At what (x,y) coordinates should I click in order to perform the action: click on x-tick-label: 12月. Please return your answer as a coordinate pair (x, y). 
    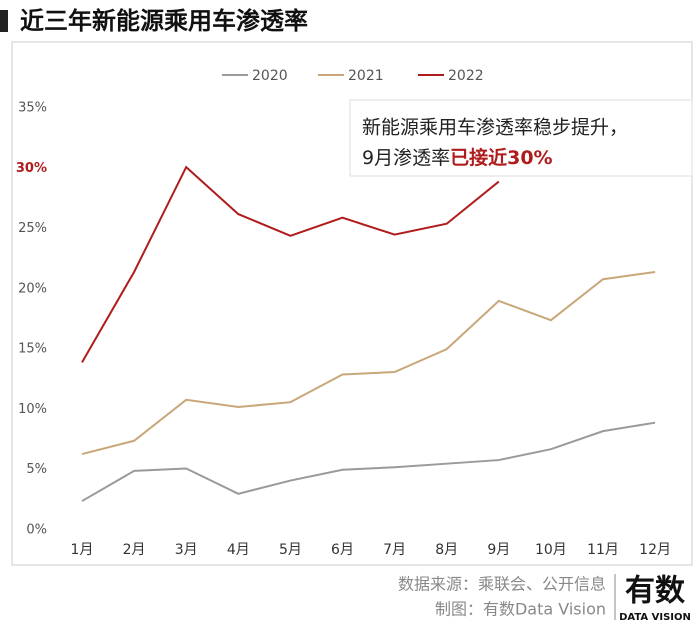
    Looking at the image, I should click on (655, 550).